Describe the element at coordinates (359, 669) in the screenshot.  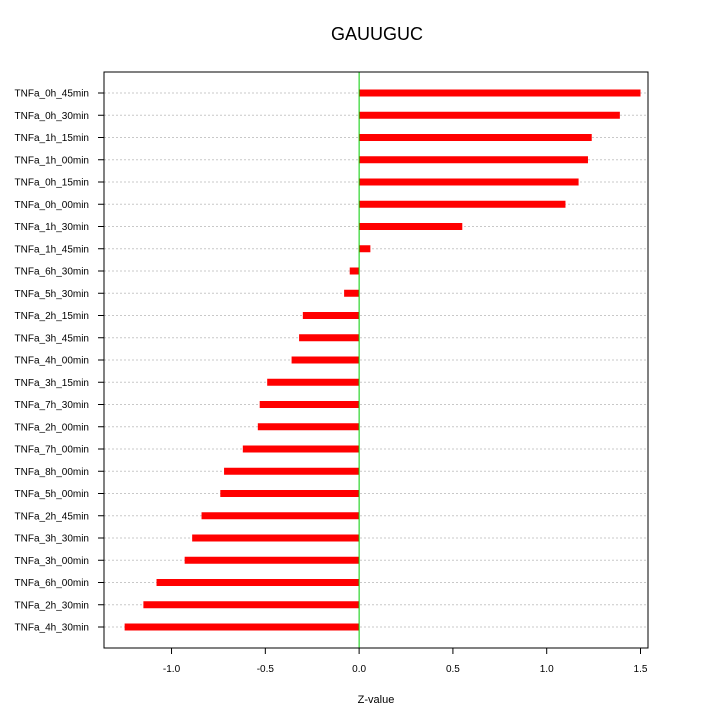
I see `x-tick-label: 0.0` at that location.